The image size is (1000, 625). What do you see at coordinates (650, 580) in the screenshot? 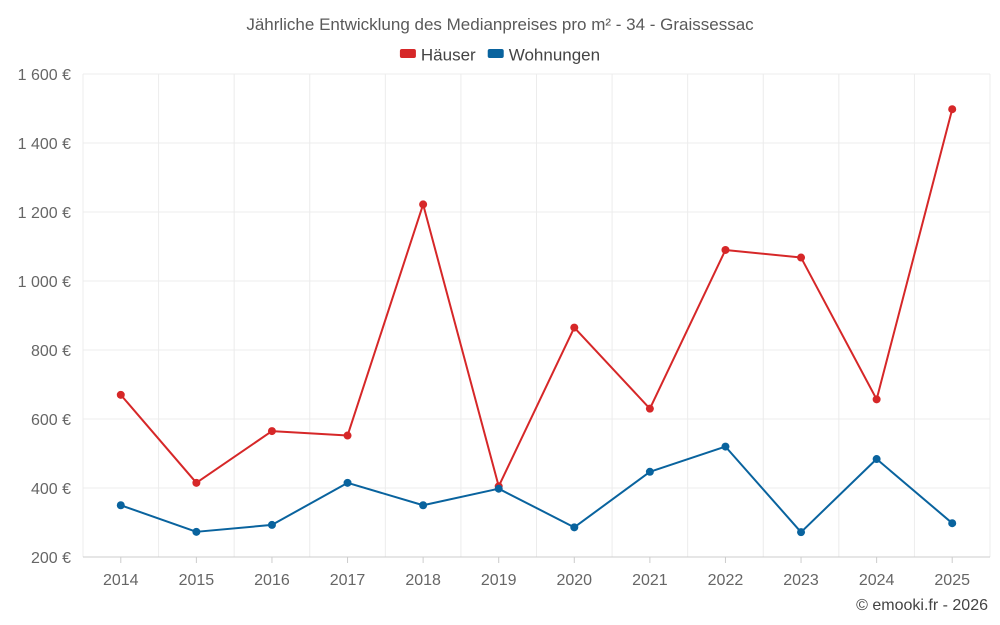
I see `x-tick-label: 2021` at bounding box center [650, 580].